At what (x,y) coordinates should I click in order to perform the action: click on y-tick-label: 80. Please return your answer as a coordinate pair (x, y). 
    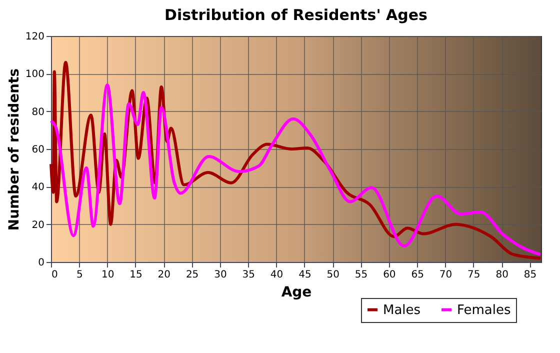
    Looking at the image, I should click on (38, 112).